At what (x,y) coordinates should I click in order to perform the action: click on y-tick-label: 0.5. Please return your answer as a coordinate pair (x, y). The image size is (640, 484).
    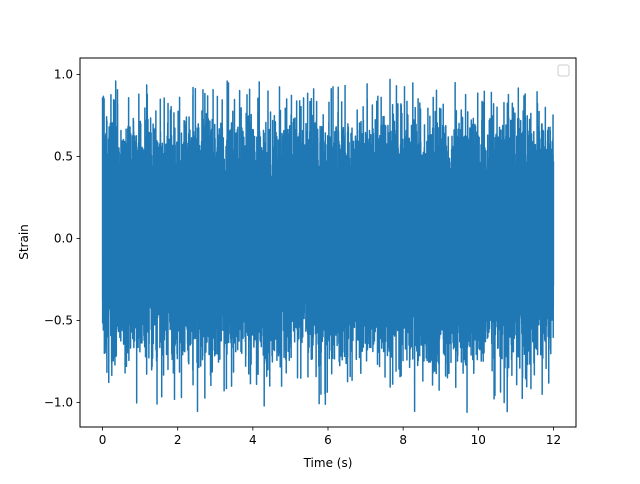
    Looking at the image, I should click on (63, 156).